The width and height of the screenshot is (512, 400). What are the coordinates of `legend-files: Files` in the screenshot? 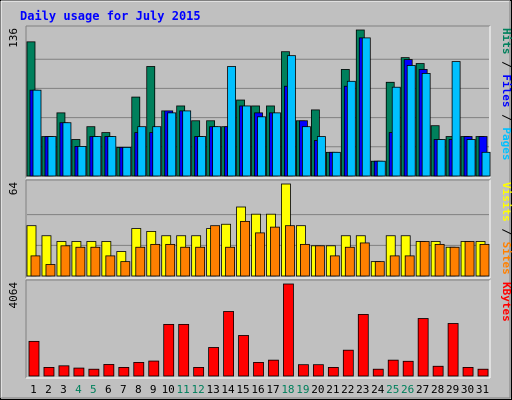 It's located at (506, 90).